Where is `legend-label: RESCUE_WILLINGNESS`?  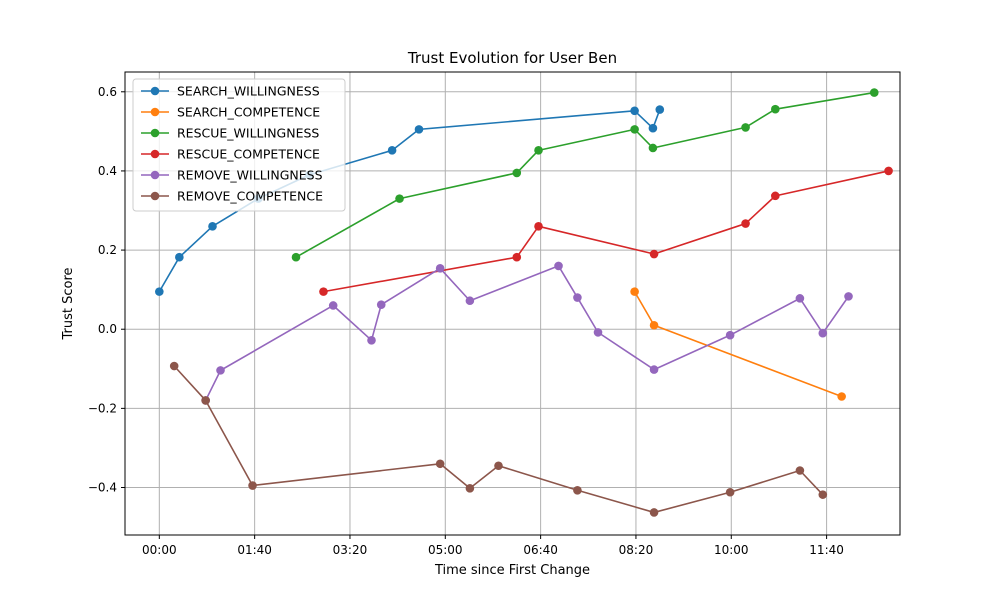 legend-label: RESCUE_WILLINGNESS is located at coordinates (248, 133).